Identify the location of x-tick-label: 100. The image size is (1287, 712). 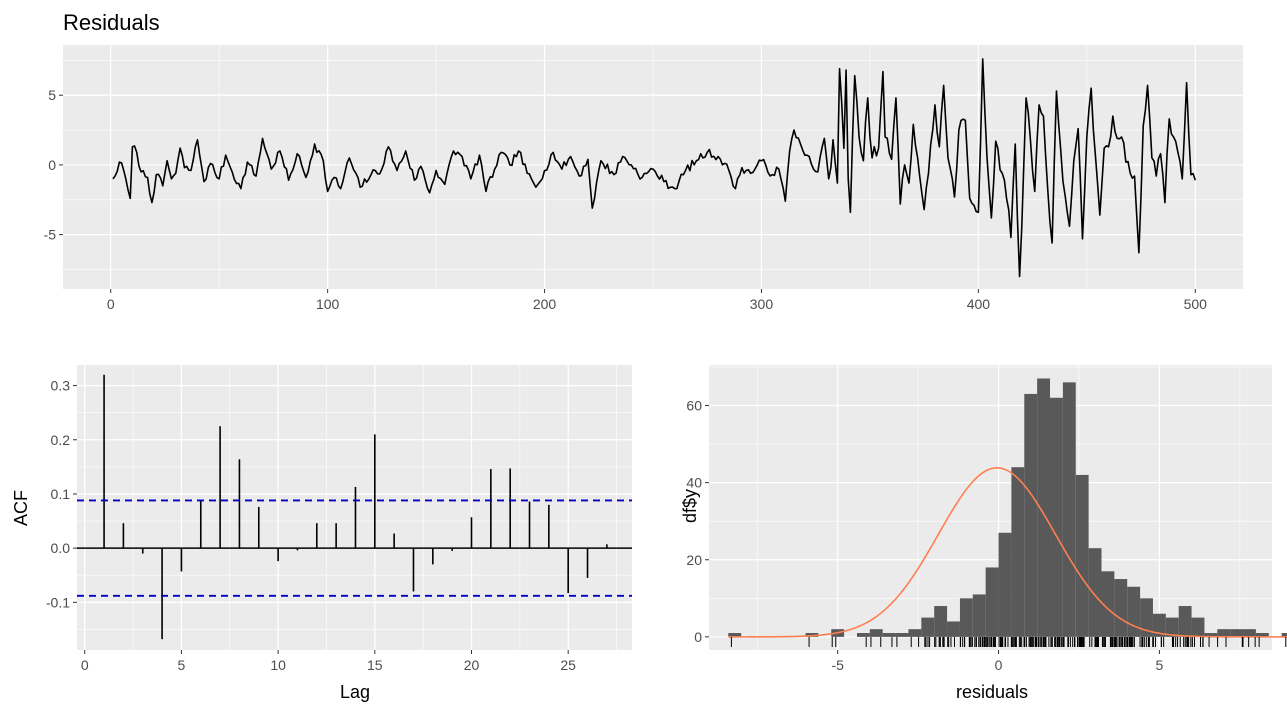
(328, 304).